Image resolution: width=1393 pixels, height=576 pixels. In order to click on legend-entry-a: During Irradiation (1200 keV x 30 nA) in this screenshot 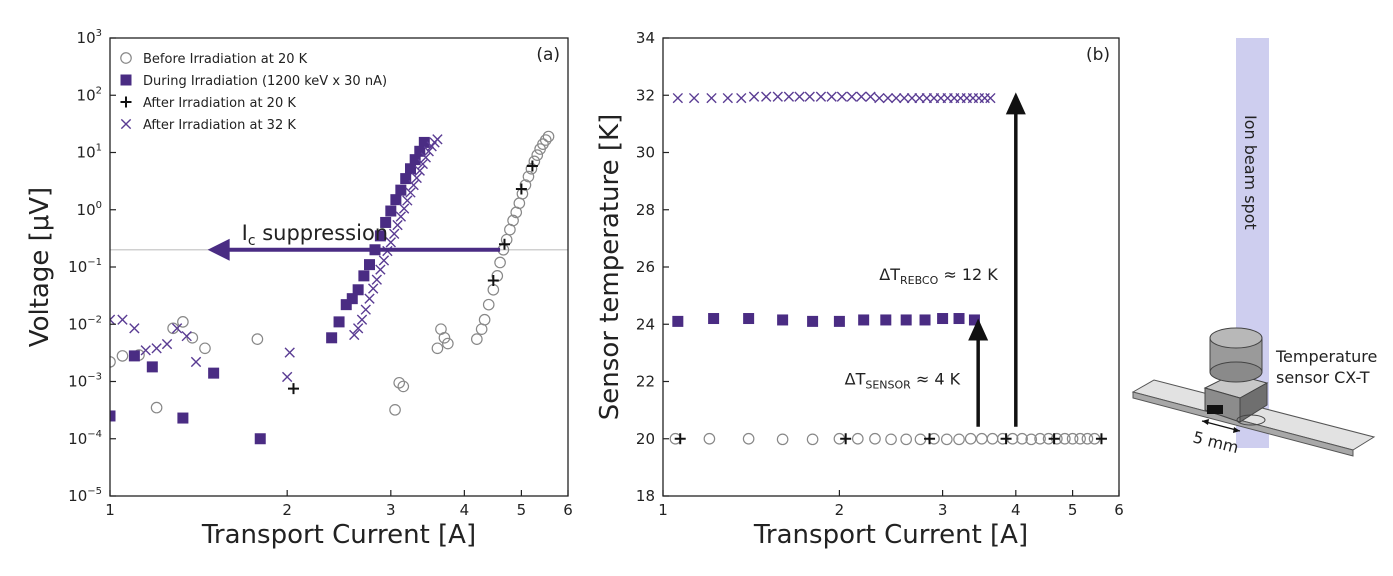, I will do `click(253, 81)`.